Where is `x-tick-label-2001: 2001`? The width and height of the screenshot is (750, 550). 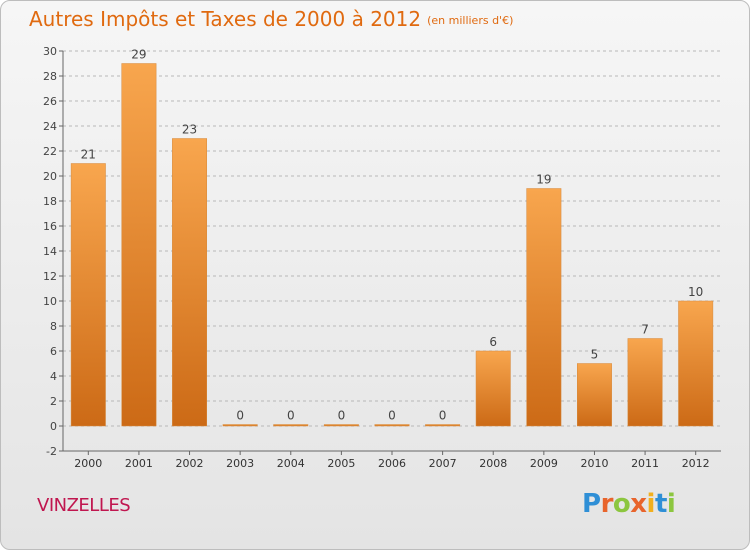 x-tick-label-2001: 2001 is located at coordinates (139, 463).